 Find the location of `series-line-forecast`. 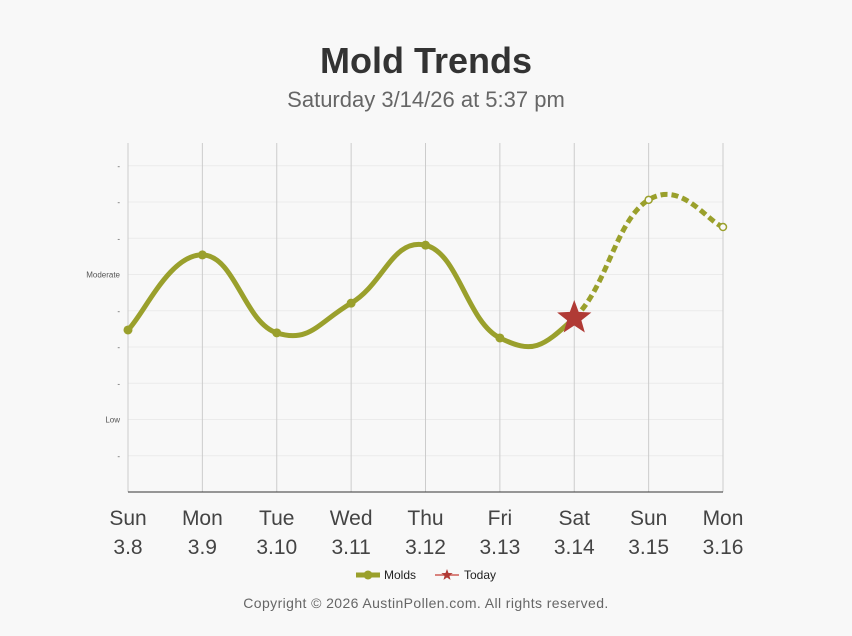

series-line-forecast is located at coordinates (648, 255).